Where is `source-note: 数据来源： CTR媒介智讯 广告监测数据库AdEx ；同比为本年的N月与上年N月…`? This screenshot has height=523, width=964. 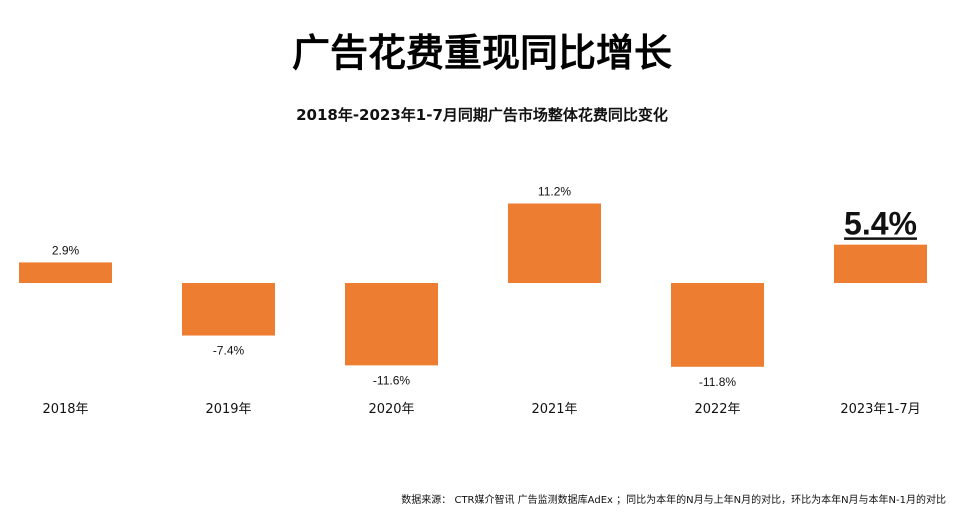 source-note: 数据来源： CTR媒介智讯 广告监测数据库AdEx ；同比为本年的N月与上年N月… is located at coordinates (673, 500).